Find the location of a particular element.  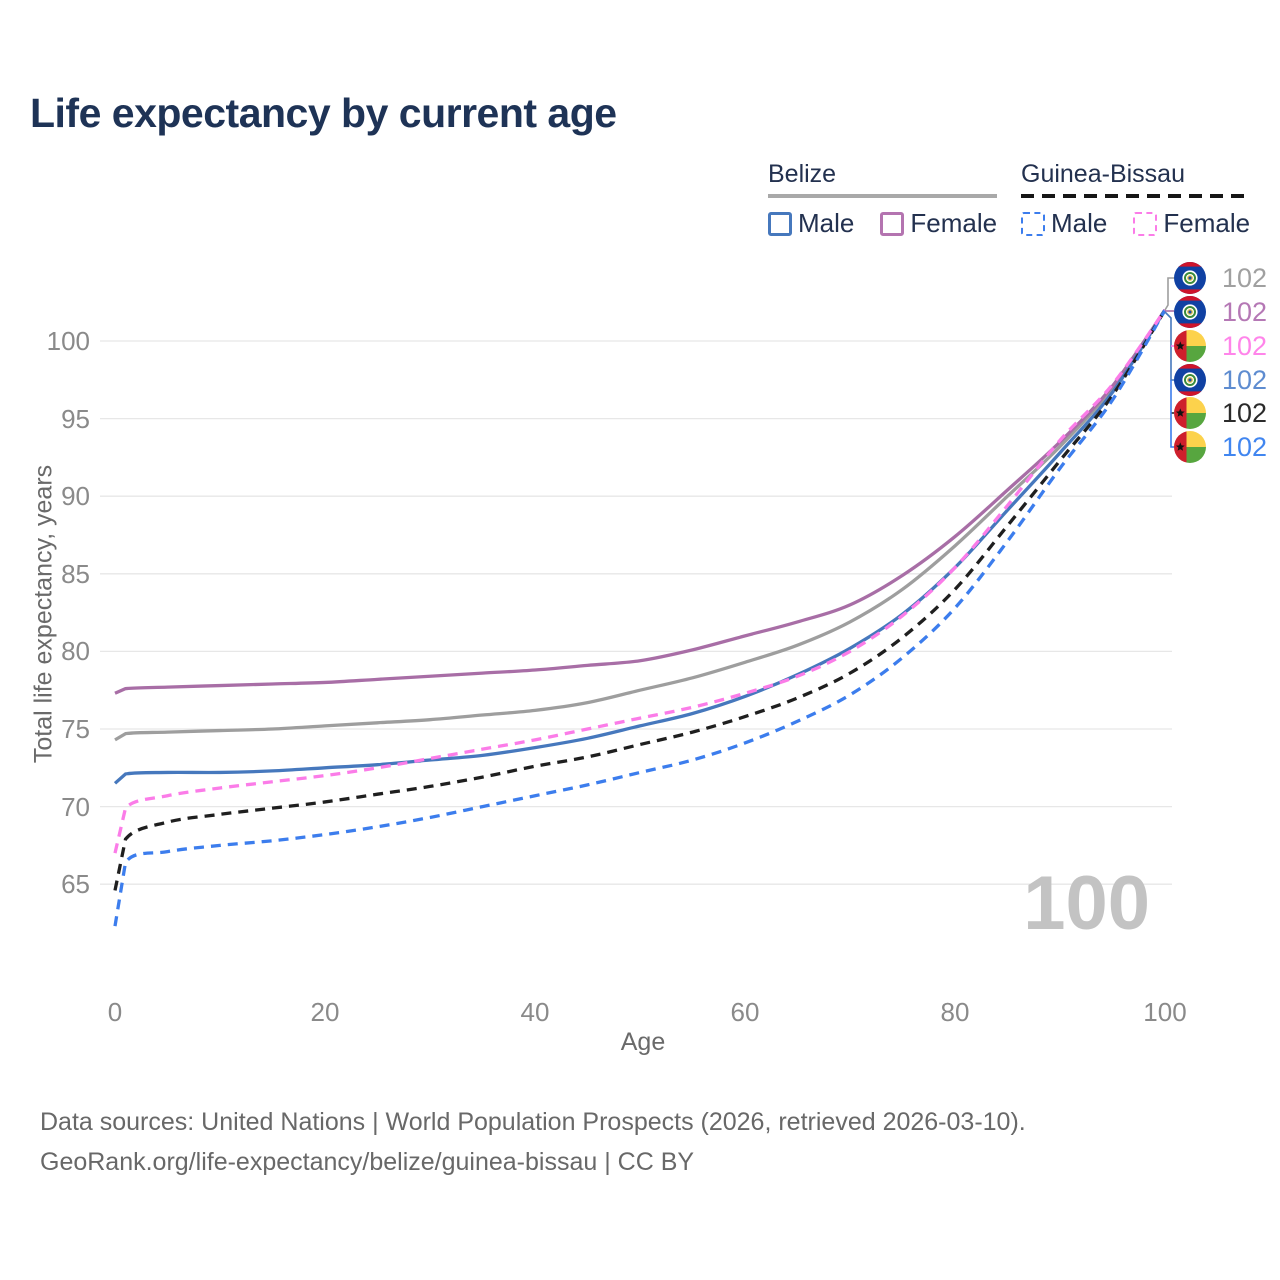

belize-female-swatch is located at coordinates (892, 223).